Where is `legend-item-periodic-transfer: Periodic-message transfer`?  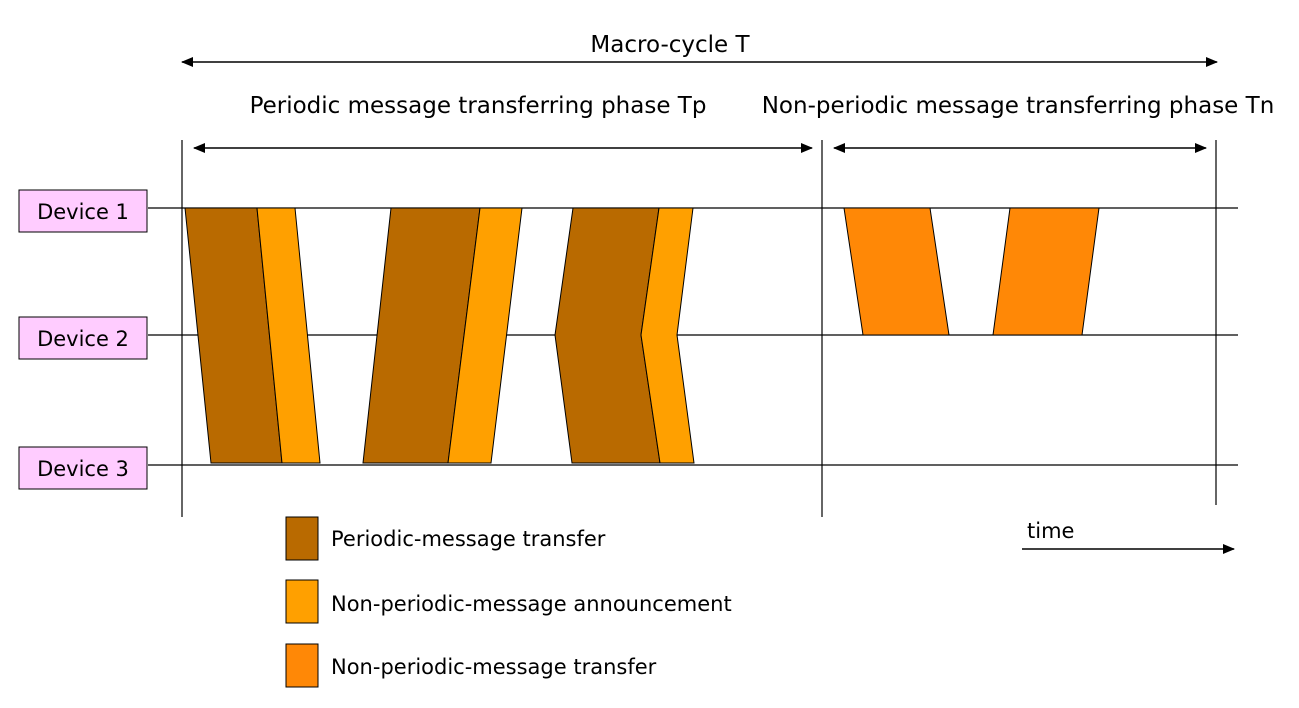
legend-item-periodic-transfer: Periodic-message transfer is located at coordinates (446, 538).